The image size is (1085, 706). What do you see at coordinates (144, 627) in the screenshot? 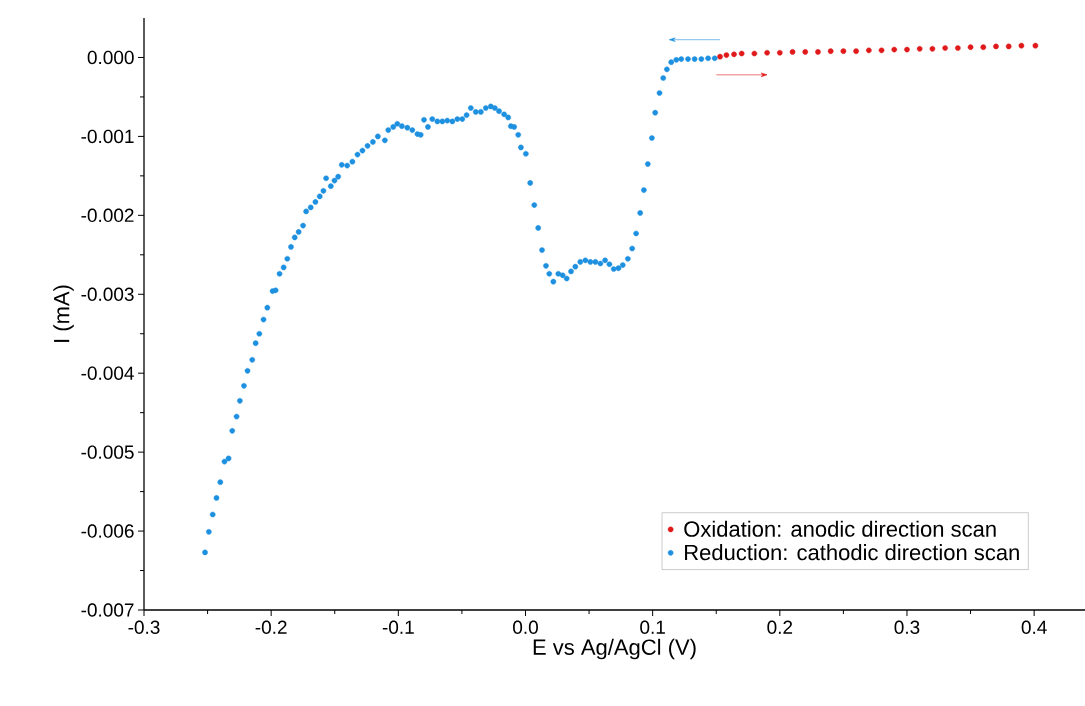
I see `x-tick-label: -0.3` at bounding box center [144, 627].